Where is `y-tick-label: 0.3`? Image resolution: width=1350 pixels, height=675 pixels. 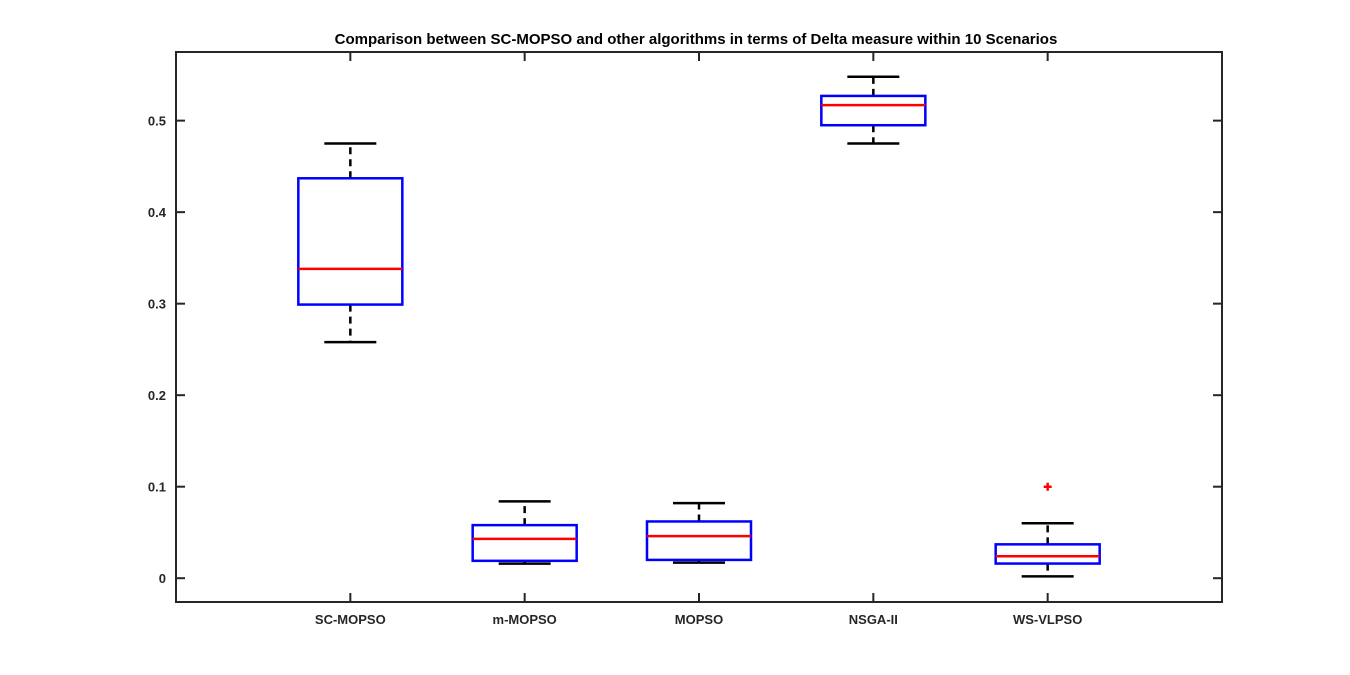 y-tick-label: 0.3 is located at coordinates (157, 304).